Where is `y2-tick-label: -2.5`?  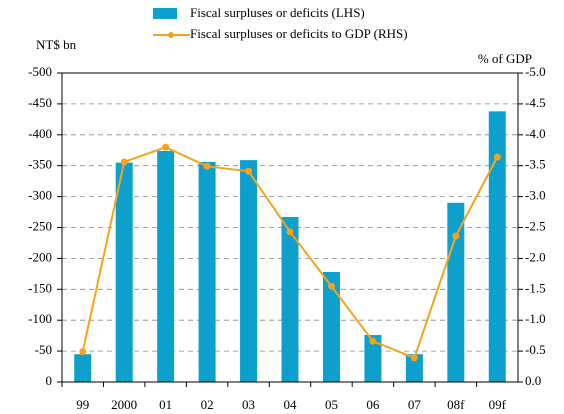 y2-tick-label: -2.5 is located at coordinates (535, 225).